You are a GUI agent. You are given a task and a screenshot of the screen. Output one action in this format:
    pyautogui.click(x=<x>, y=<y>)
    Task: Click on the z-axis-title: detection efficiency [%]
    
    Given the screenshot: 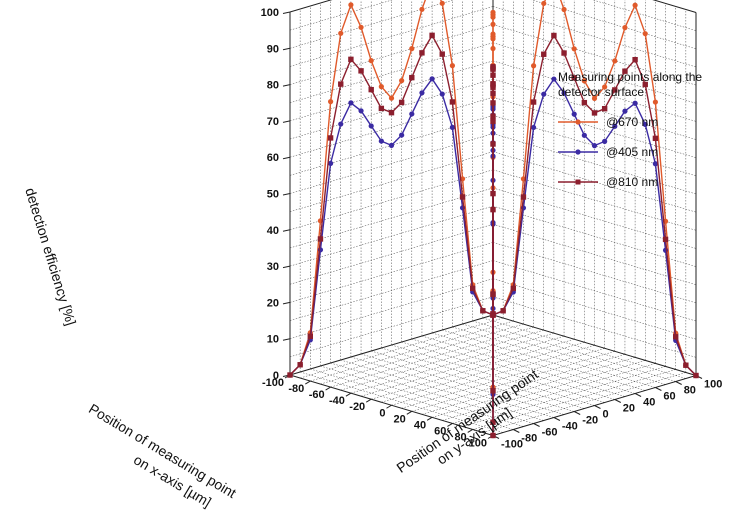 What is the action you would take?
    pyautogui.click(x=50, y=256)
    